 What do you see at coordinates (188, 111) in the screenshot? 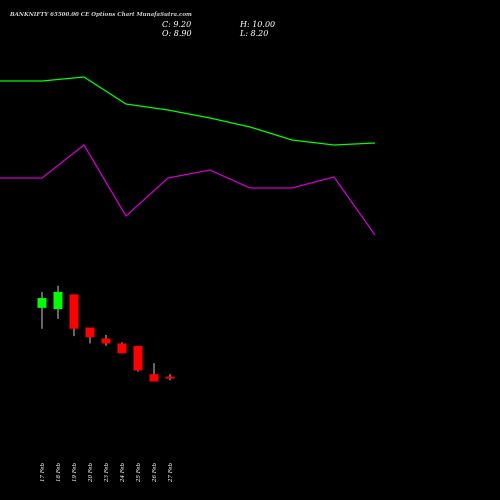
I see `green-indicator-line` at bounding box center [188, 111].